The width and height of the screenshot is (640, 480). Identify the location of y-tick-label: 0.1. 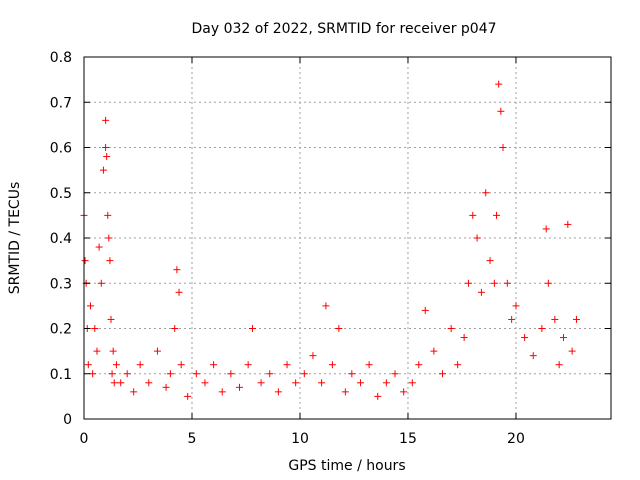
(61, 375).